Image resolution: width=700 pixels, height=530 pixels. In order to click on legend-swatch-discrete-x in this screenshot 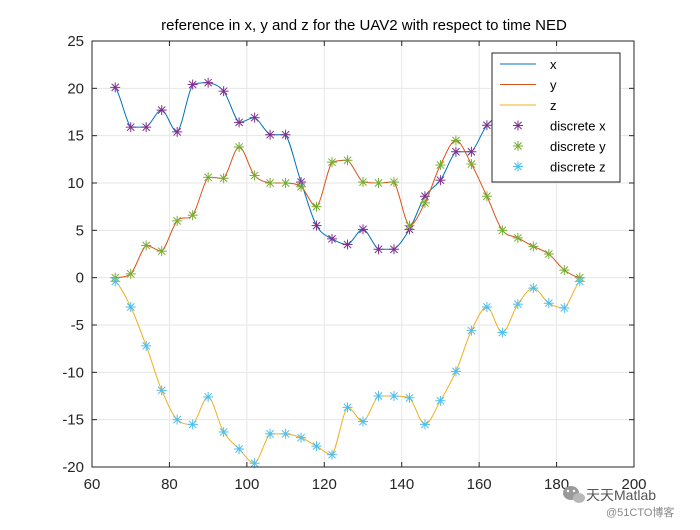, I will do `click(518, 125)`.